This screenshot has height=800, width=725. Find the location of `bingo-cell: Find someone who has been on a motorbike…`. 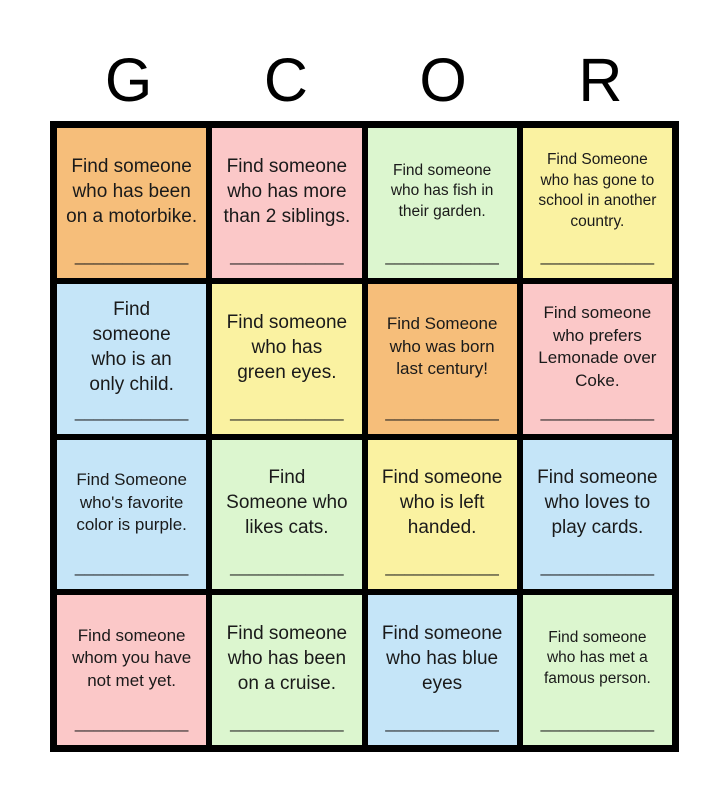

bingo-cell: Find someone who has been on a motorbike… is located at coordinates (132, 203).